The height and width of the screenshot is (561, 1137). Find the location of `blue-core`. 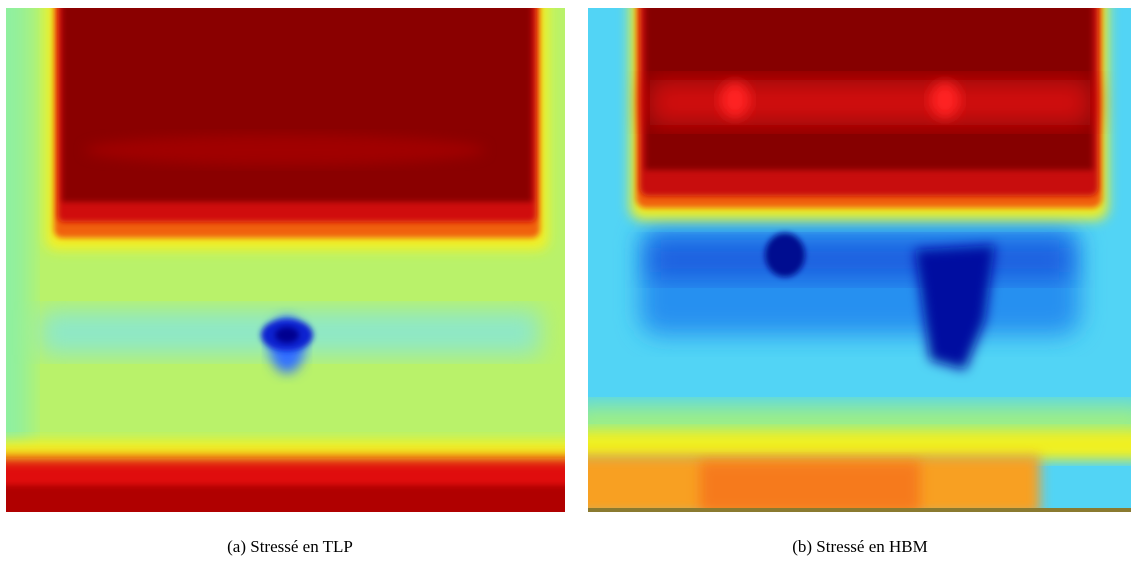

blue-core is located at coordinates (287, 335).